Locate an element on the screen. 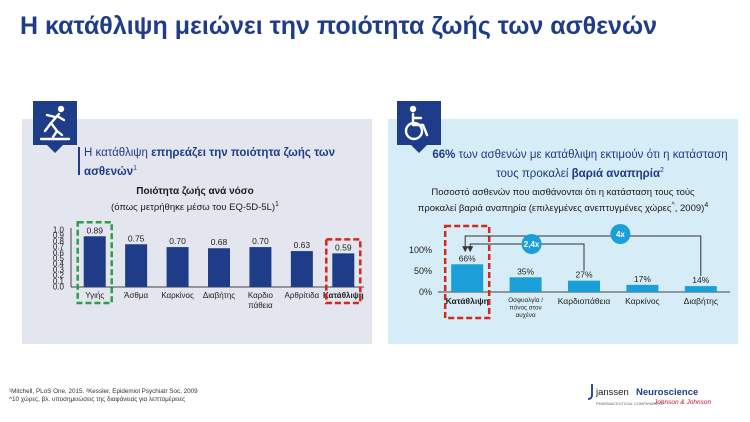 Image resolution: width=750 pixels, height=422 pixels. y-tick-label: 0.3 is located at coordinates (59, 269).